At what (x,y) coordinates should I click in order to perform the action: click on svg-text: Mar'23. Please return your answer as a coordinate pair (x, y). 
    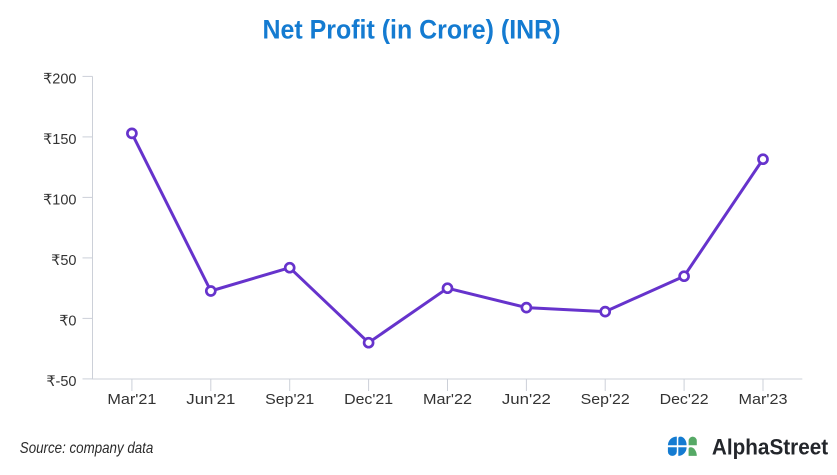
    Looking at the image, I should click on (763, 399).